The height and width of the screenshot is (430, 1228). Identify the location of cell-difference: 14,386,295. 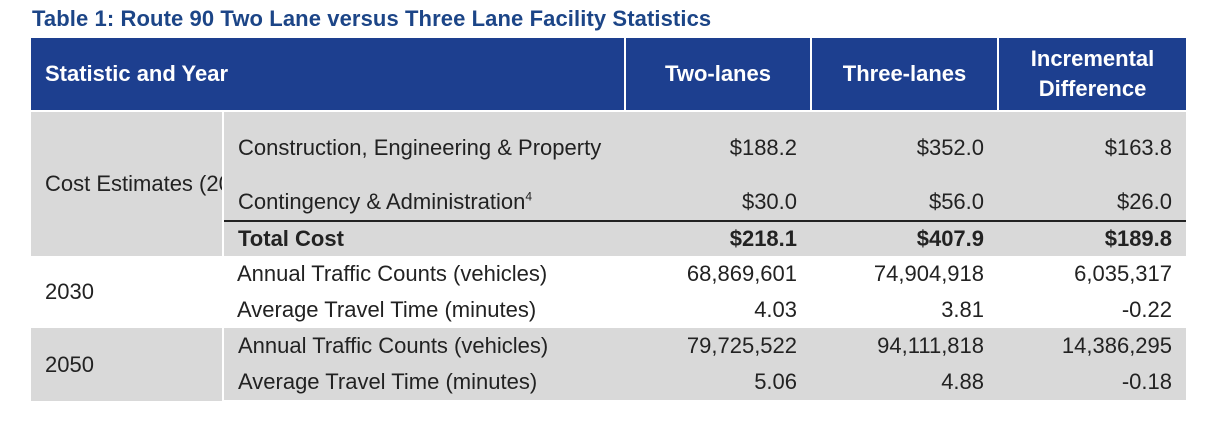
(1092, 346).